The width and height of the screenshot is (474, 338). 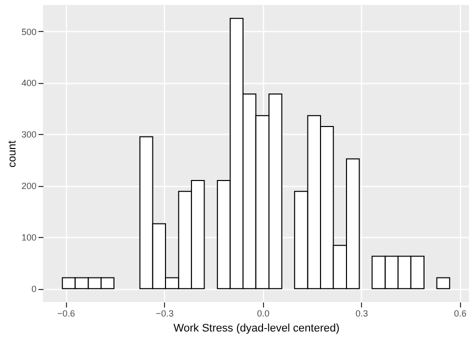 What do you see at coordinates (165, 313) in the screenshot?
I see `x-tick-label: −0.3` at bounding box center [165, 313].